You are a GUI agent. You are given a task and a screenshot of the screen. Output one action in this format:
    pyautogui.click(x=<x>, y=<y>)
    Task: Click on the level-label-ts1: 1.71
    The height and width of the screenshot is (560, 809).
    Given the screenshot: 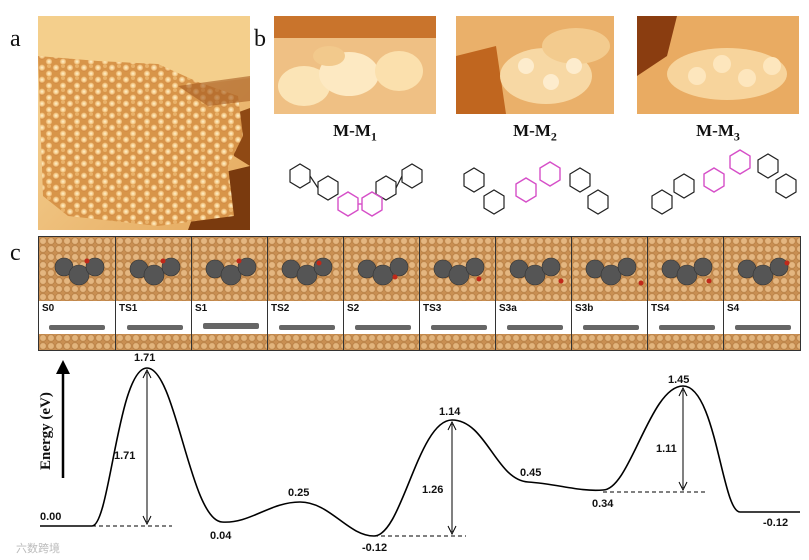 What is the action you would take?
    pyautogui.click(x=145, y=358)
    